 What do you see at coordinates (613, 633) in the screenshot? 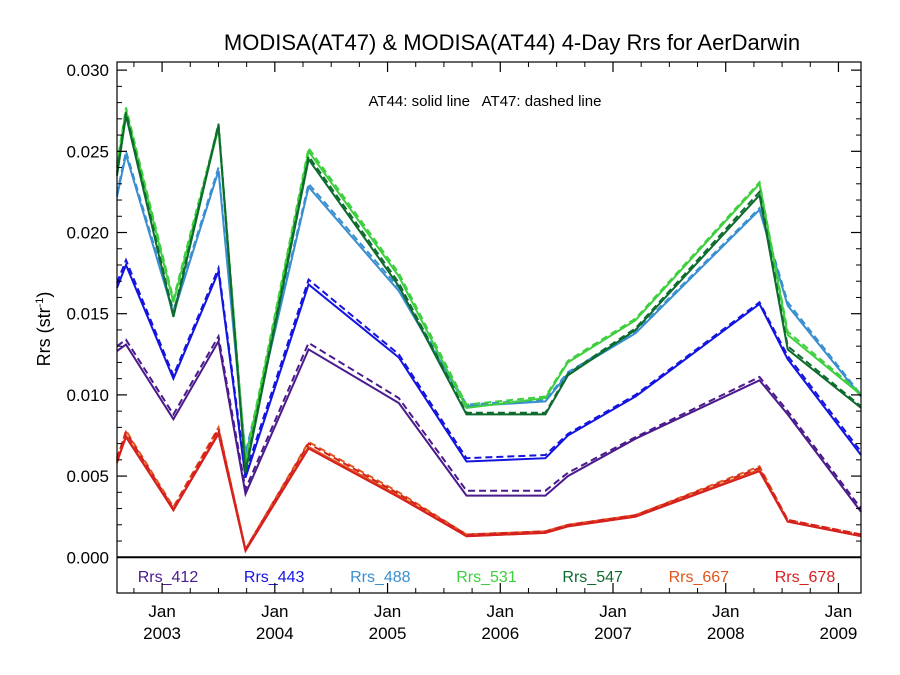
I see `x-tick-label-year: 2007` at bounding box center [613, 633].